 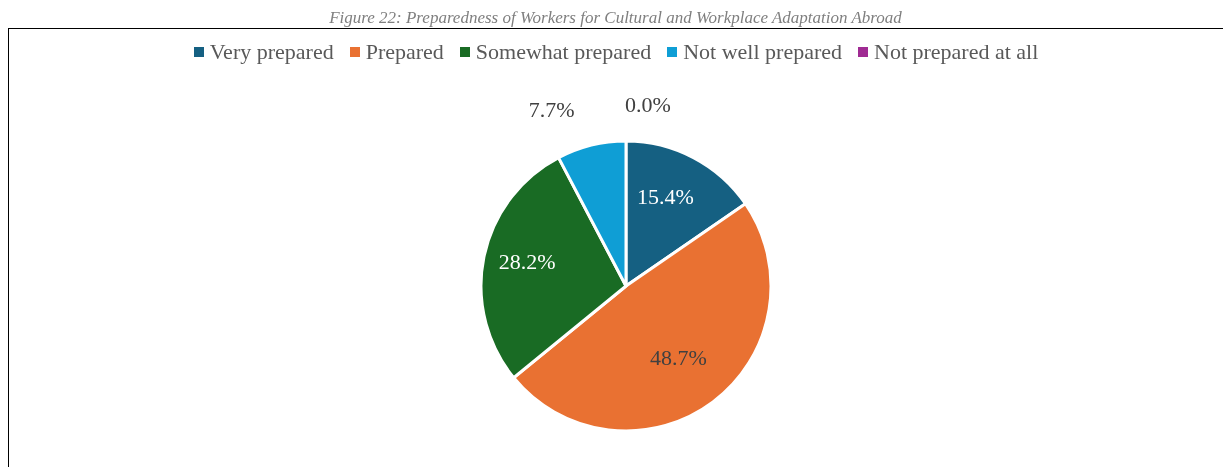 What do you see at coordinates (678, 358) in the screenshot?
I see `data-label: 48.7%` at bounding box center [678, 358].